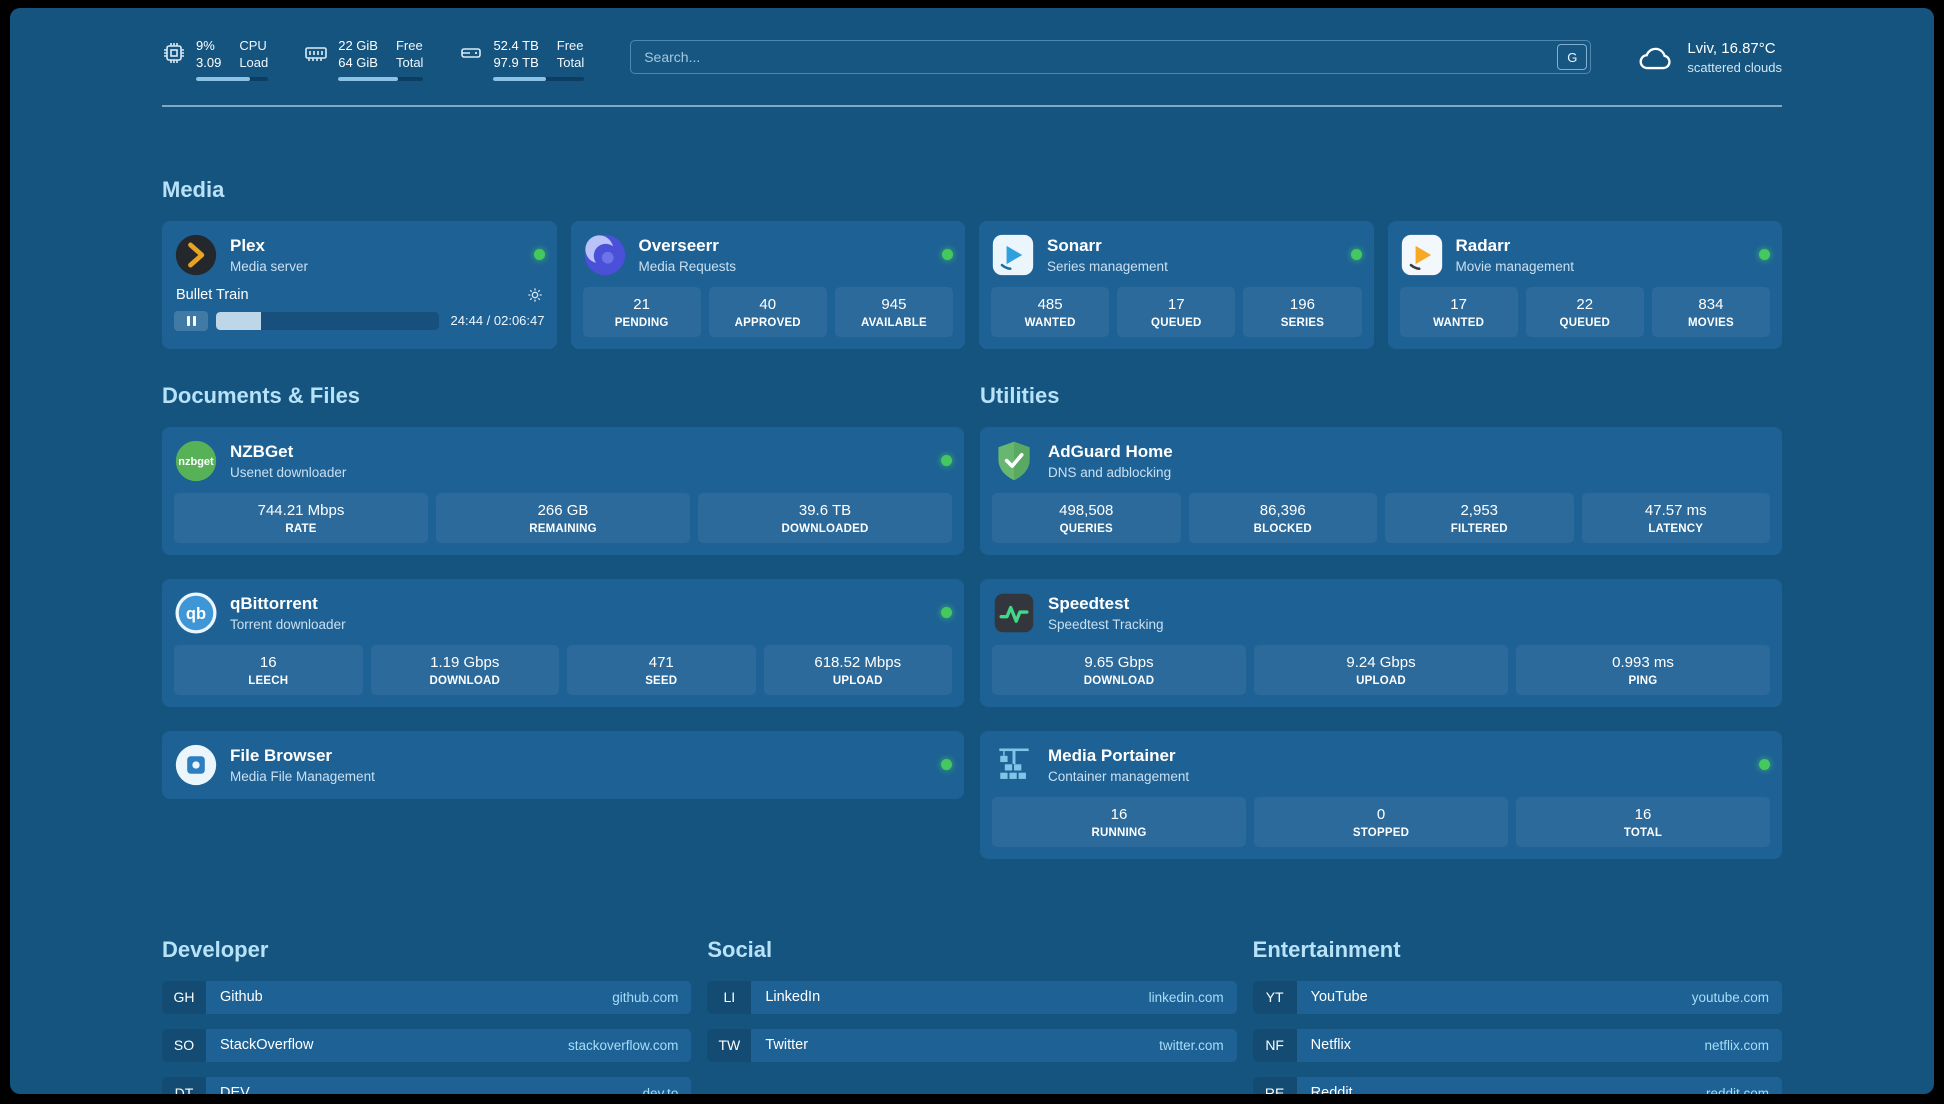 This screenshot has width=1944, height=1104. What do you see at coordinates (316, 53) in the screenshot?
I see `ram-icon` at bounding box center [316, 53].